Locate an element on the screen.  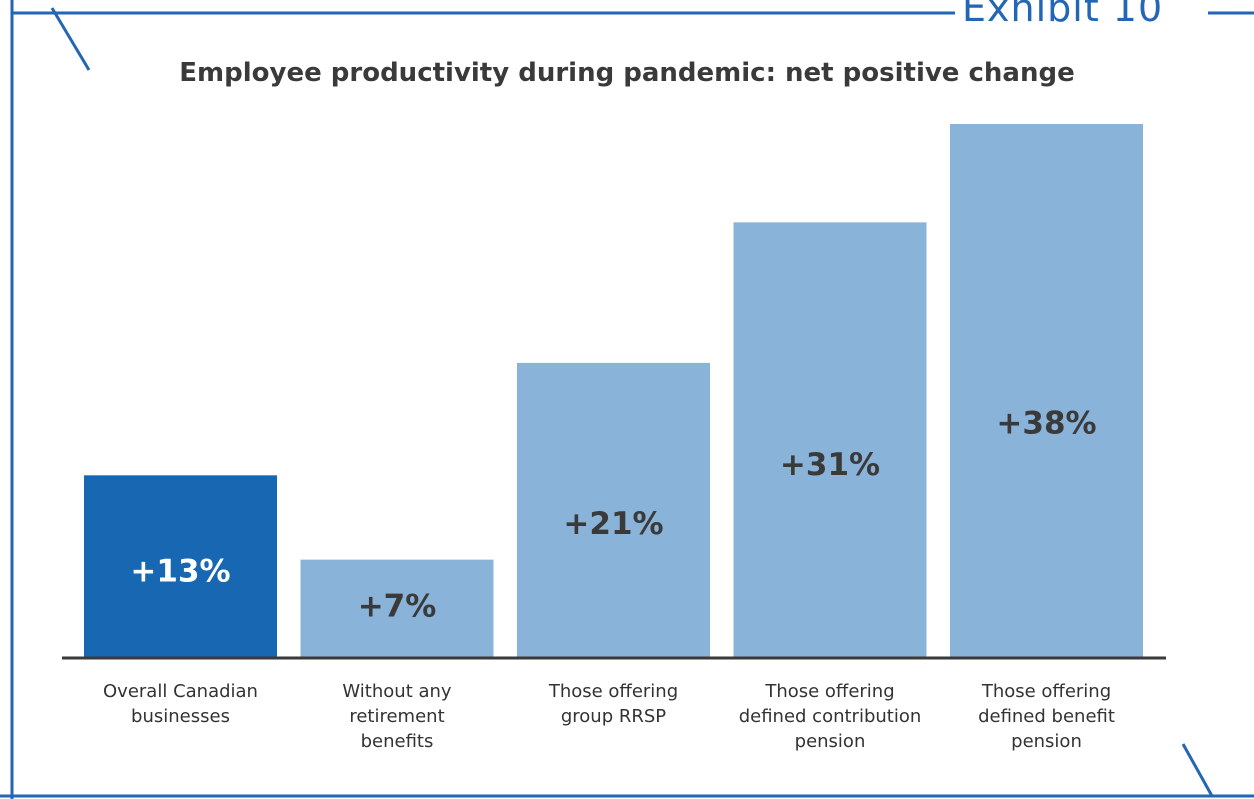
data-label-4: +31% is located at coordinates (830, 465).